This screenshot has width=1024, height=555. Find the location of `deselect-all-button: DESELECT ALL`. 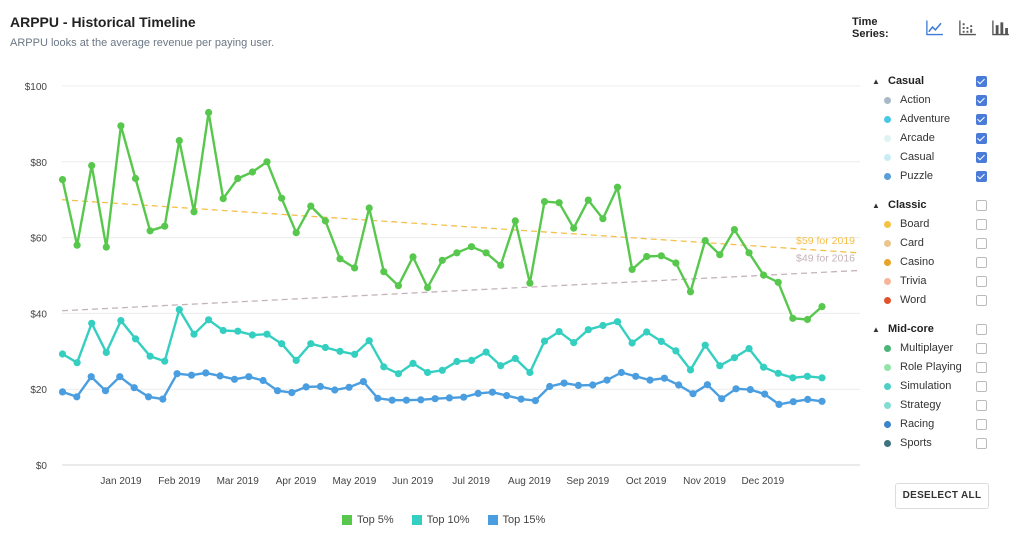

deselect-all-button: DESELECT ALL is located at coordinates (942, 496).